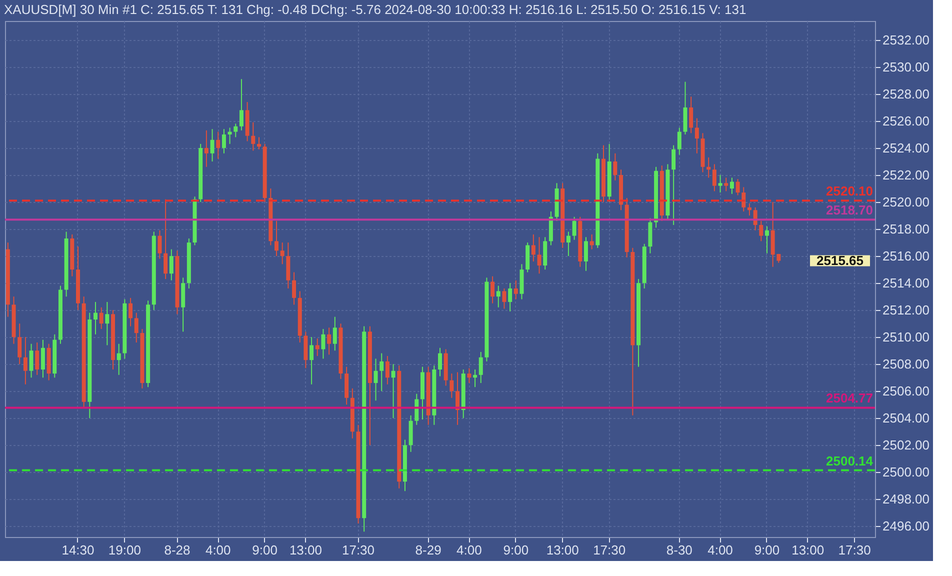 The image size is (952, 576). Describe the element at coordinates (906, 256) in the screenshot. I see `y-tick-label: 2516.00` at that location.